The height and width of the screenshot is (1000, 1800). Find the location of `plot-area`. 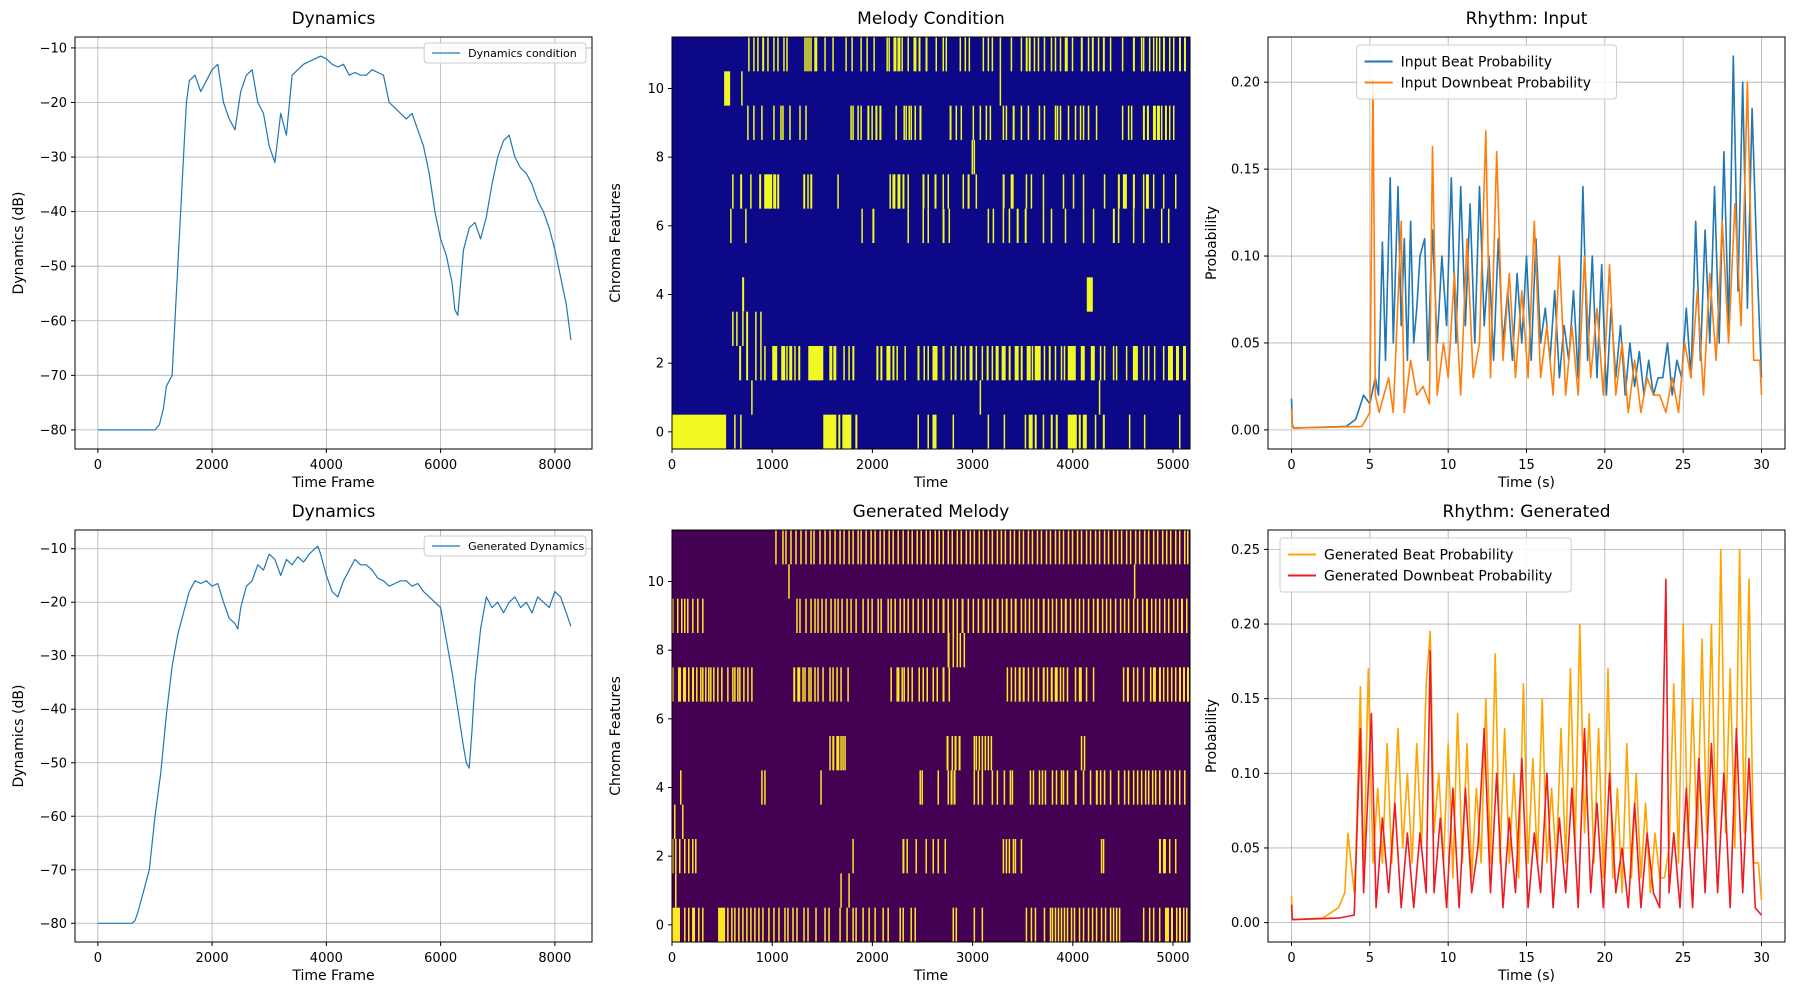

plot-area is located at coordinates (333, 736).